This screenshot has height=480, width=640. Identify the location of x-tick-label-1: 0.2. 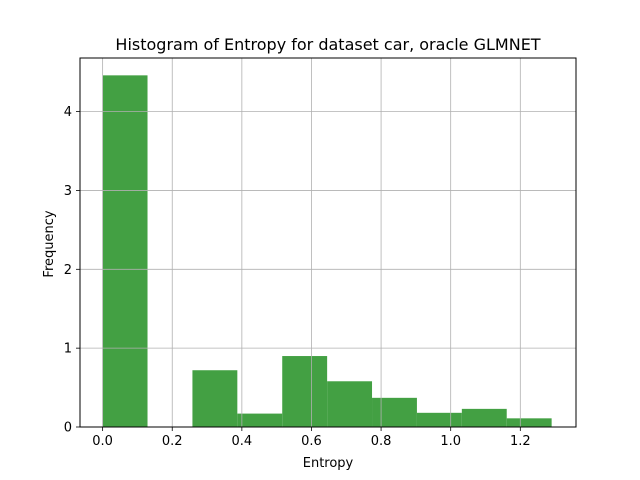
(172, 441).